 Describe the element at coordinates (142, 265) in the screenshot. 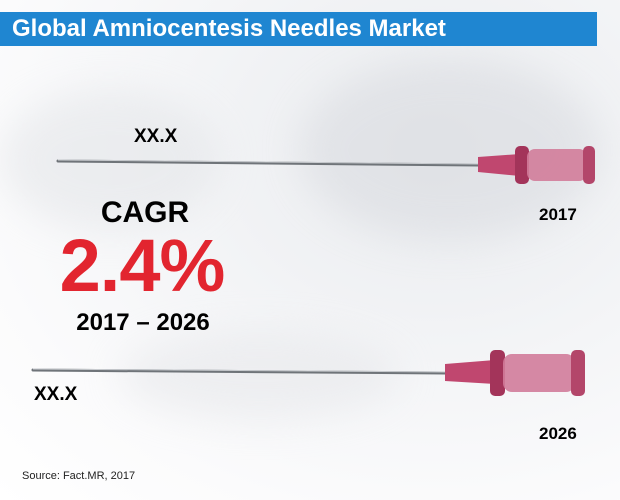

I see `cagr-value: 2.4%` at that location.